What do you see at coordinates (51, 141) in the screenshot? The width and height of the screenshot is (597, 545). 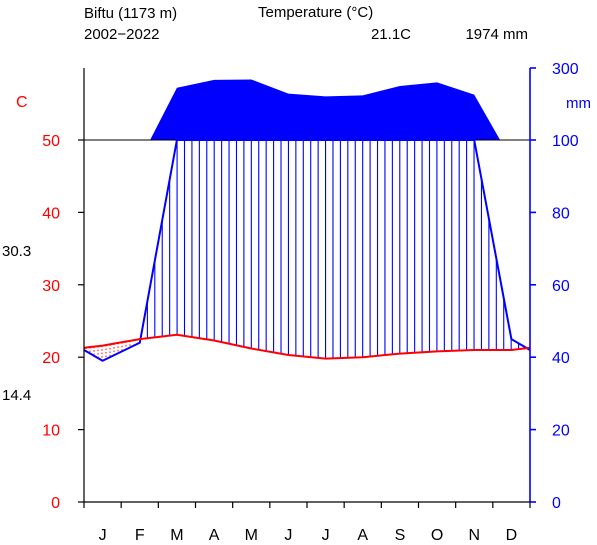 I see `left-axis-tick-label: 50` at bounding box center [51, 141].